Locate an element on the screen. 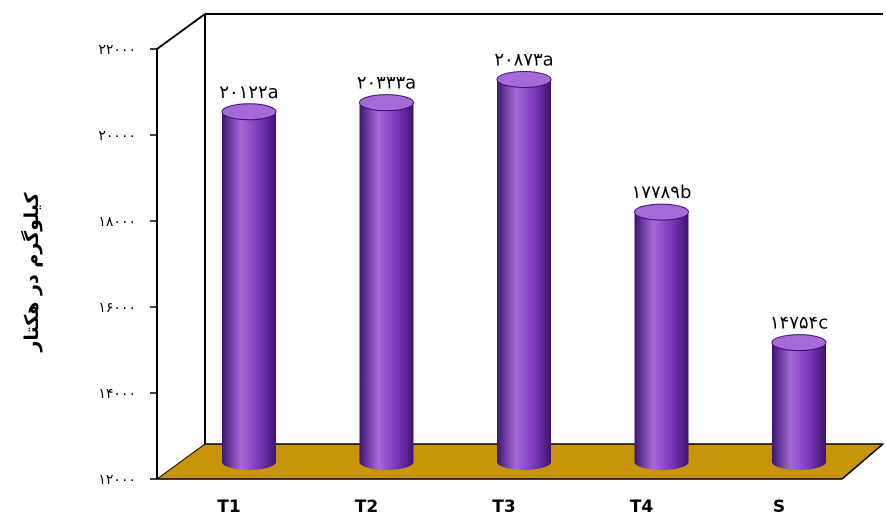 This screenshot has width=886, height=531. y-tick-label: ۱۴۰۰۰ is located at coordinates (117, 394).